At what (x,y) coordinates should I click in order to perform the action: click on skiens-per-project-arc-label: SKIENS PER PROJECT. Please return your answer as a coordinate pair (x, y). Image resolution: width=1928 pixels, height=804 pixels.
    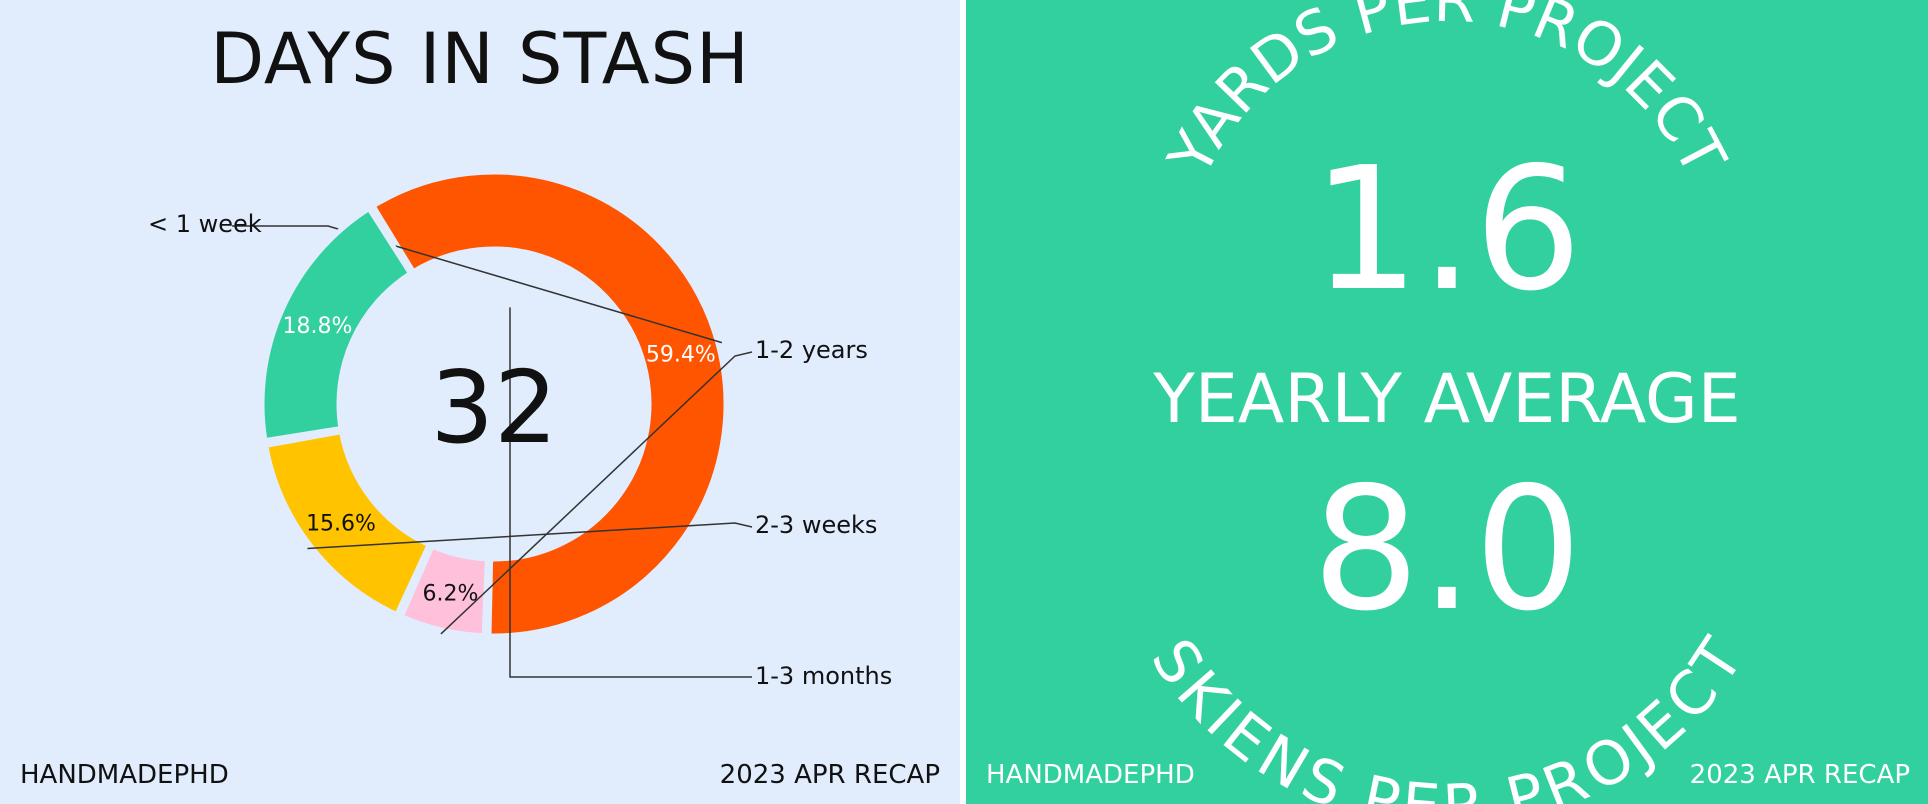
    Looking at the image, I should click on (1447, 715).